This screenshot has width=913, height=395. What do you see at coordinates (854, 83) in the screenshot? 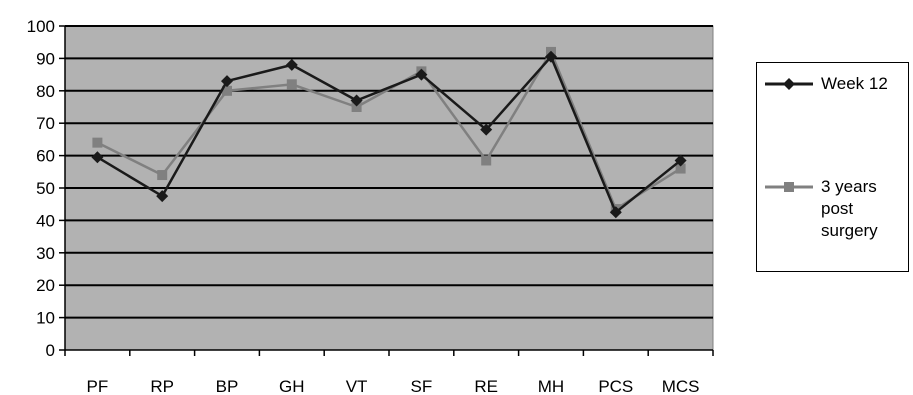
I see `legend-label-week-12: Week 12` at bounding box center [854, 83].